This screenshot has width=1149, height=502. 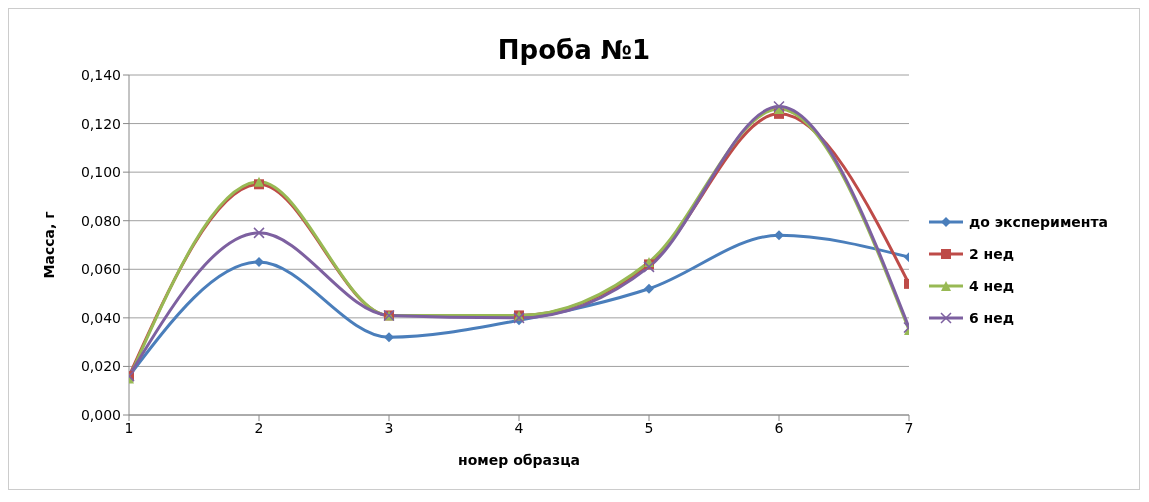 I want to click on legend-label: 6 нед, so click(x=992, y=318).